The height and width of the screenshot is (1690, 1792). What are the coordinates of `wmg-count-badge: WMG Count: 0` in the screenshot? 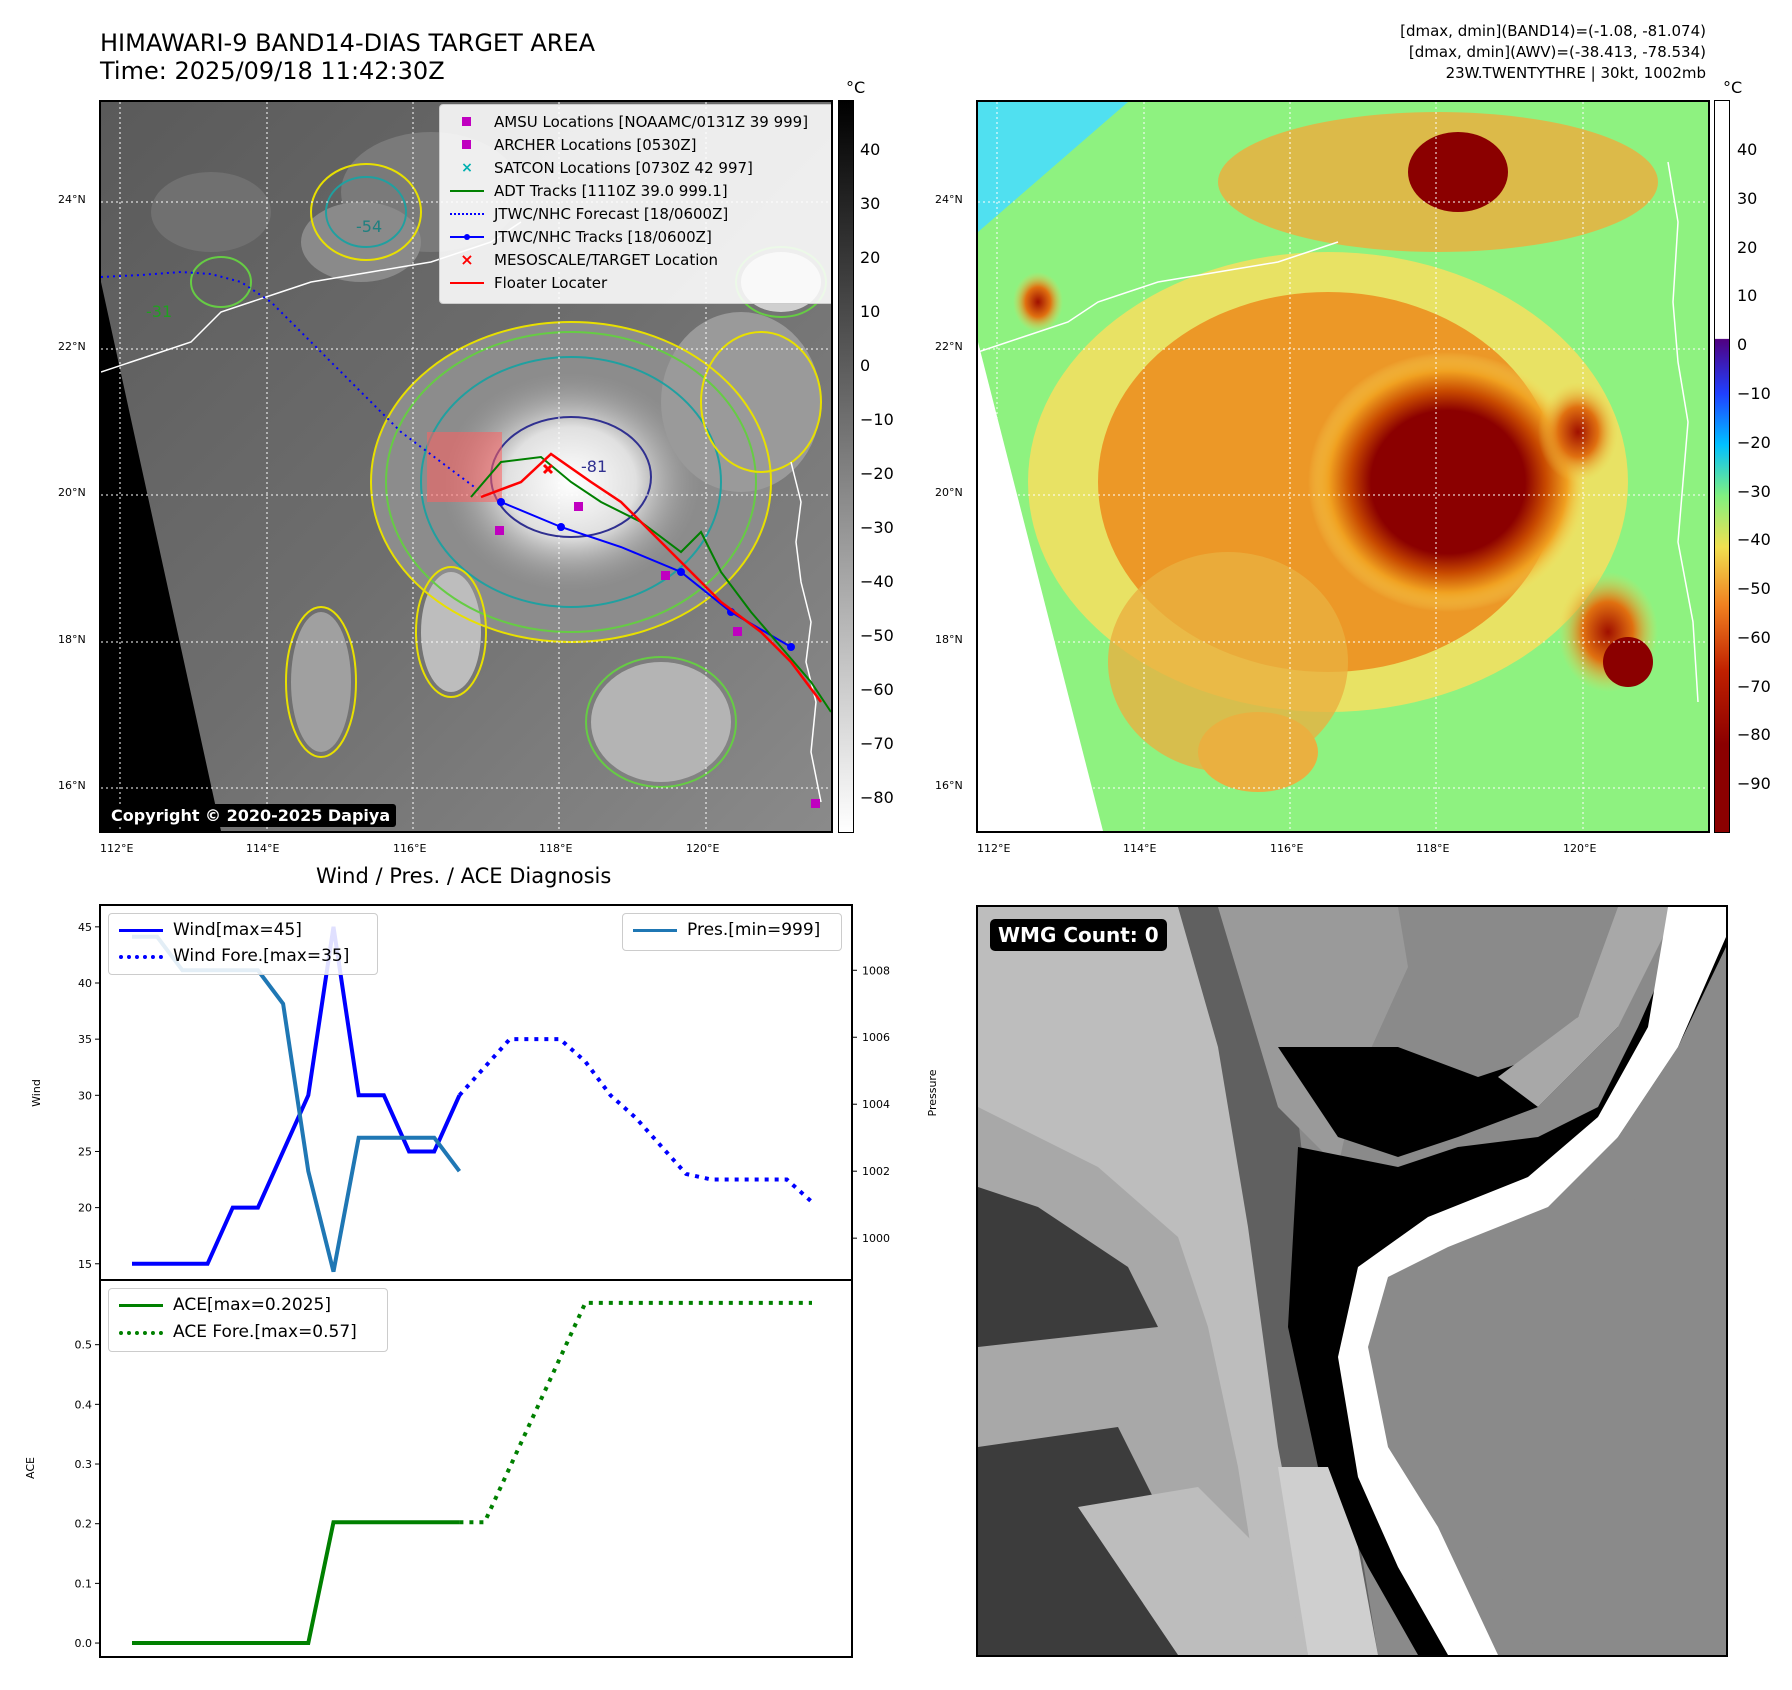 It's located at (1078, 935).